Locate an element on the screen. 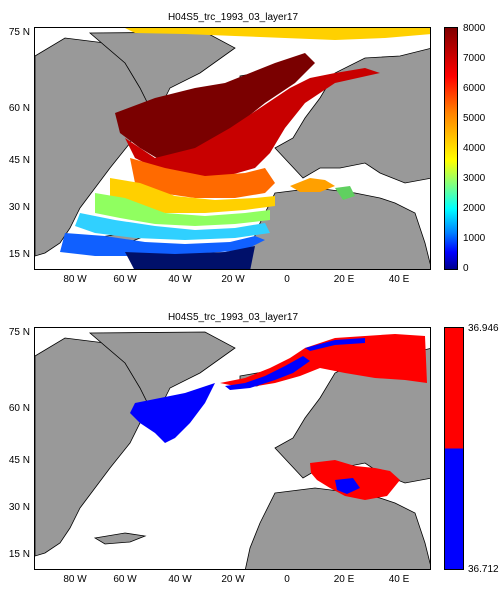 This screenshot has width=500, height=600. map1-title: H04S5_trc_1993_03_layer17 is located at coordinates (233, 17).